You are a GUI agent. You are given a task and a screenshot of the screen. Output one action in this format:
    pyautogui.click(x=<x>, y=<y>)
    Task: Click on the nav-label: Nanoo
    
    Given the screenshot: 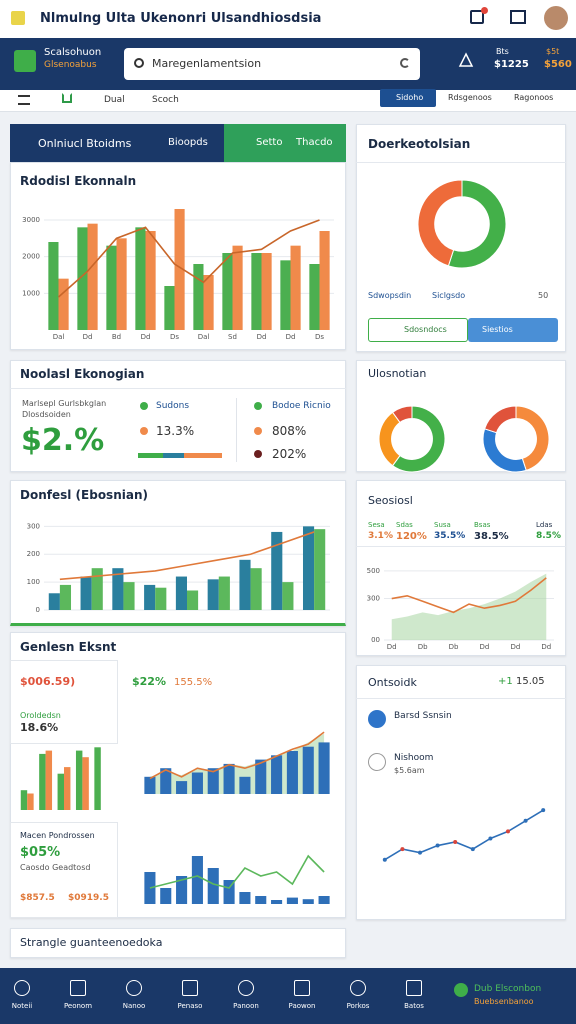 What is the action you would take?
    pyautogui.click(x=134, y=1006)
    